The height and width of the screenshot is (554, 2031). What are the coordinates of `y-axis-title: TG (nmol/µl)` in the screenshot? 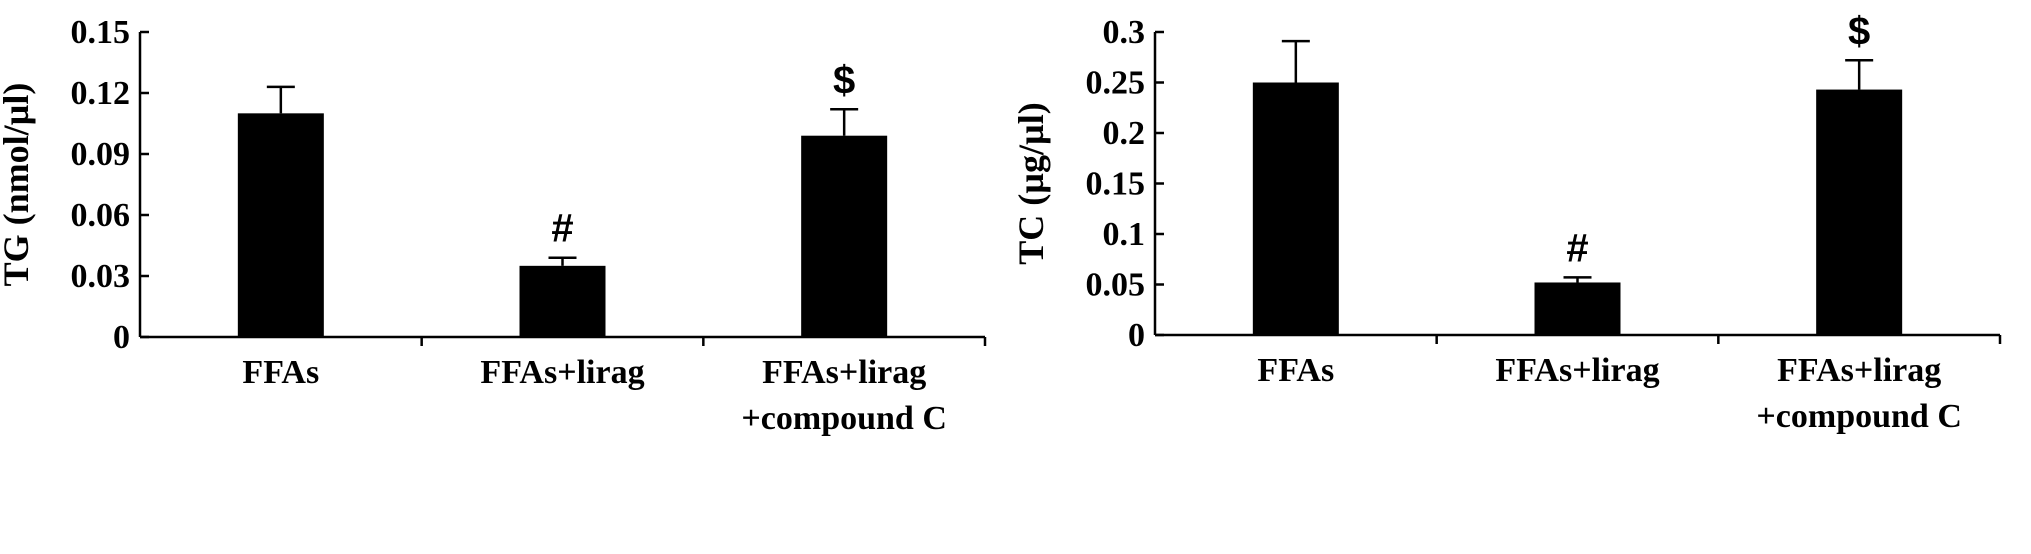 It's located at (18, 185).